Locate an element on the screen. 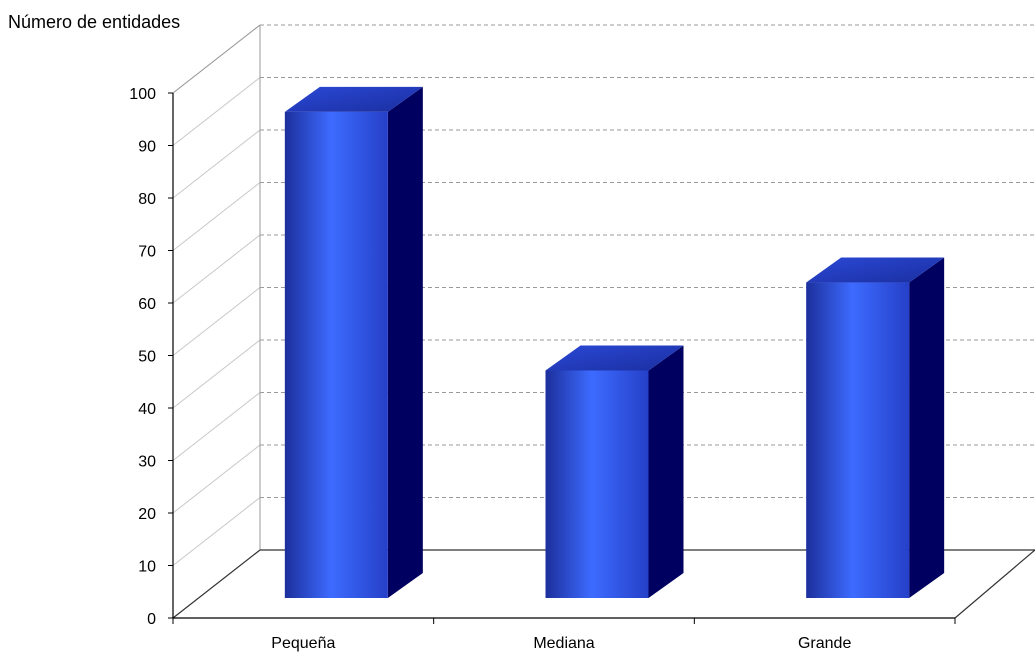 This screenshot has width=1035, height=661. y-tick-label: 30 is located at coordinates (147, 462).